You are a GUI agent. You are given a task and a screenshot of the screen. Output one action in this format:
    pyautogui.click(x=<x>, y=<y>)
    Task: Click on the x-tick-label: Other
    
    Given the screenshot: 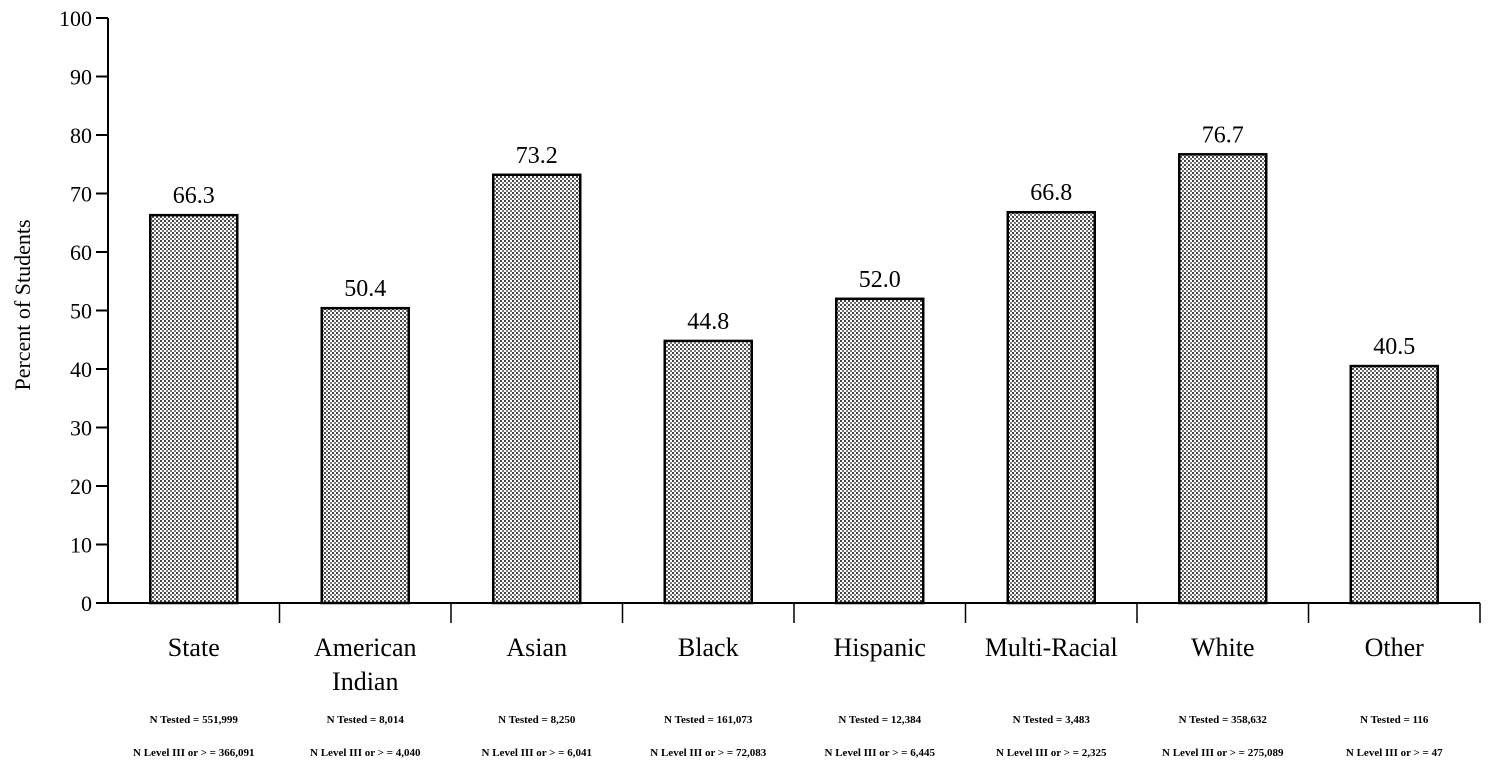 What is the action you would take?
    pyautogui.click(x=1395, y=647)
    